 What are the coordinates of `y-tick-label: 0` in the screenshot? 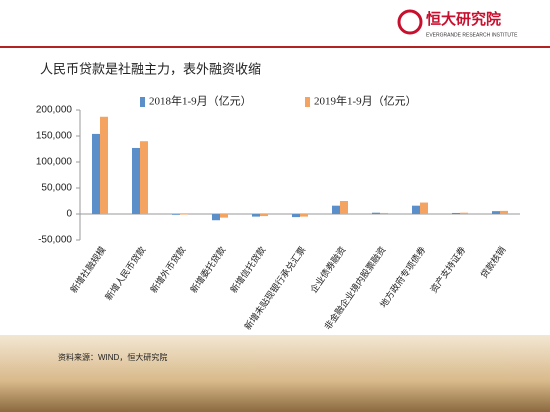 It's located at (69, 214).